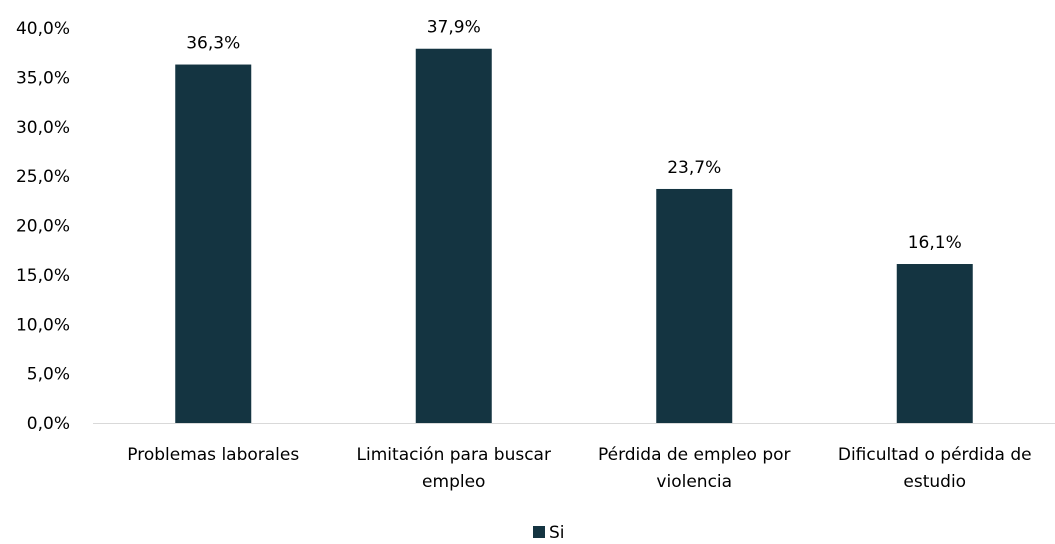  Describe the element at coordinates (43, 276) in the screenshot. I see `y-tick-label: 15,0%` at that location.